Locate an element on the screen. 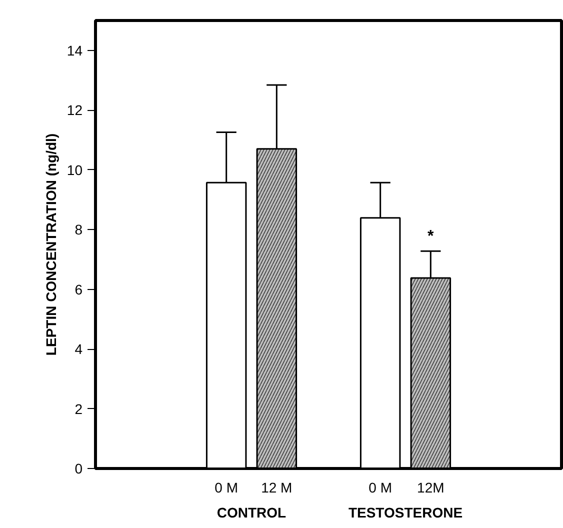  text: CONTROL is located at coordinates (251, 512).